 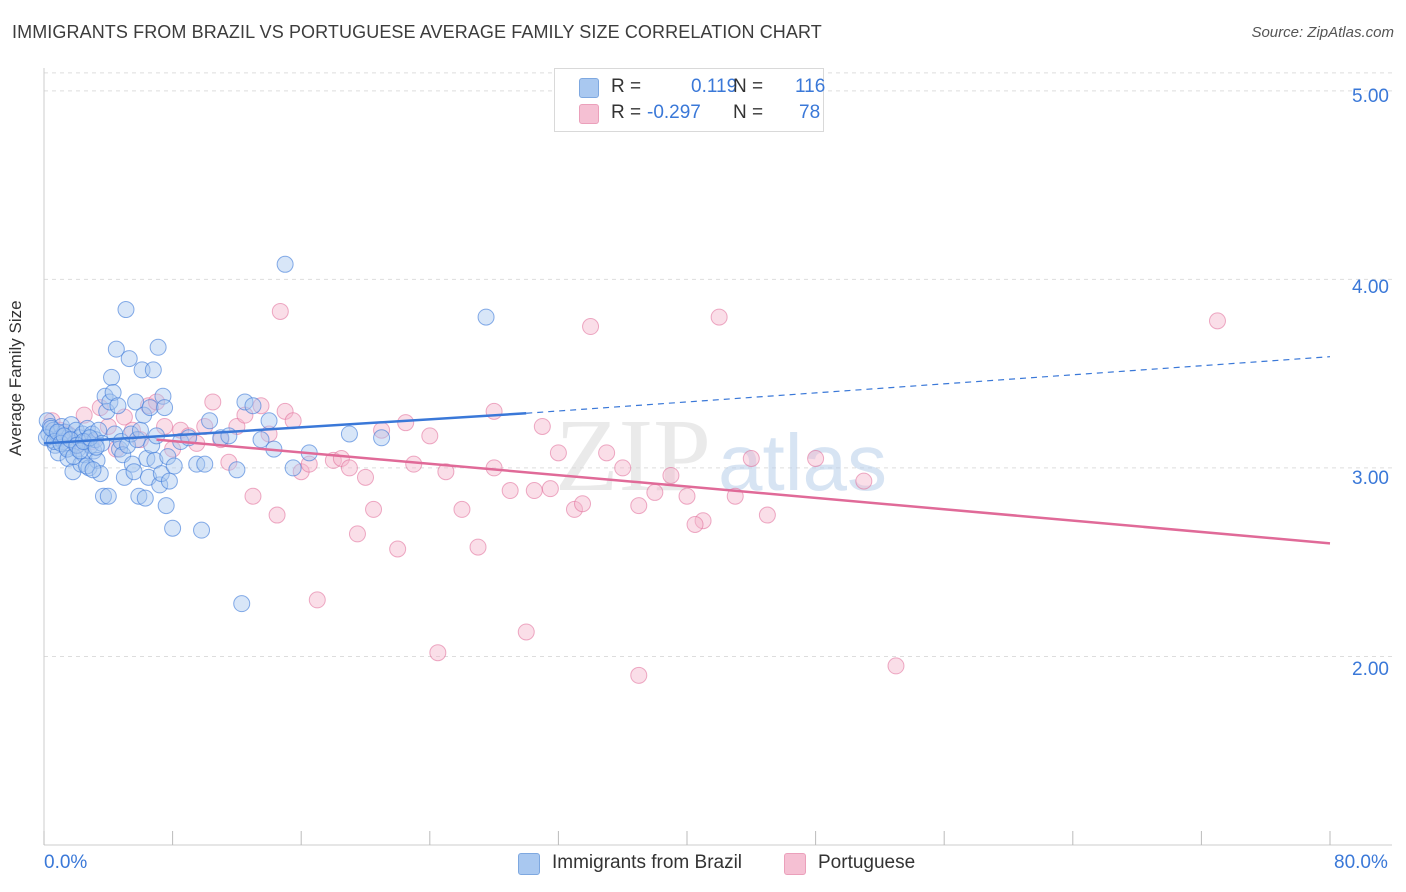 I want to click on y-axis-label: Average Family Size, so click(x=15, y=378).